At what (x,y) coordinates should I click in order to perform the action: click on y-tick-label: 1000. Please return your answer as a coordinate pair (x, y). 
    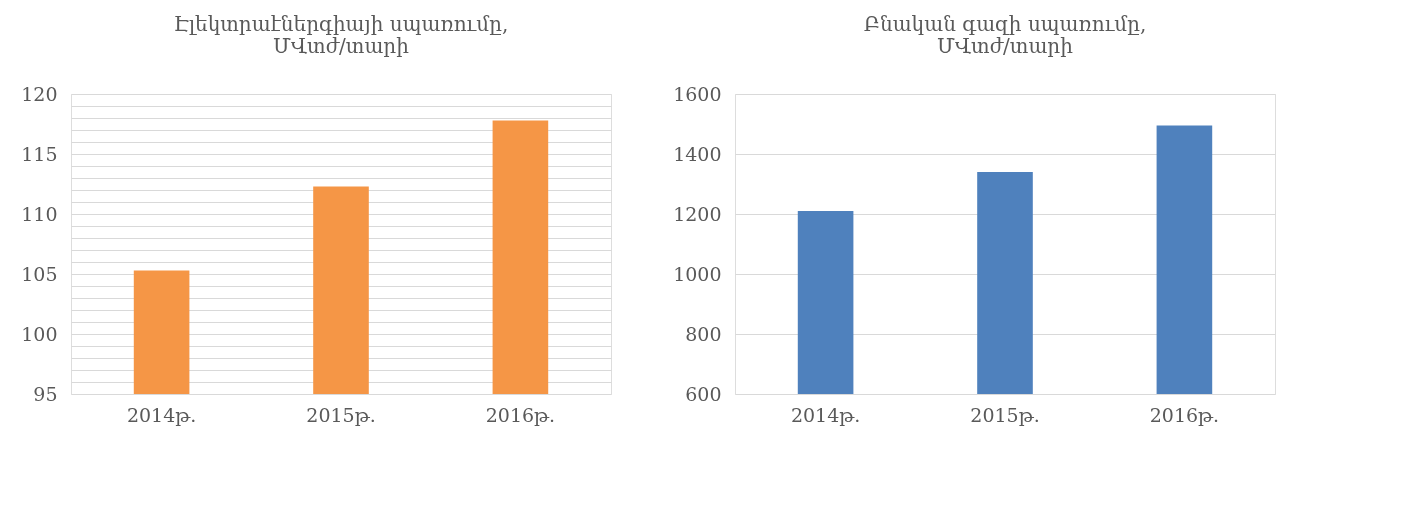
    Looking at the image, I should click on (697, 273).